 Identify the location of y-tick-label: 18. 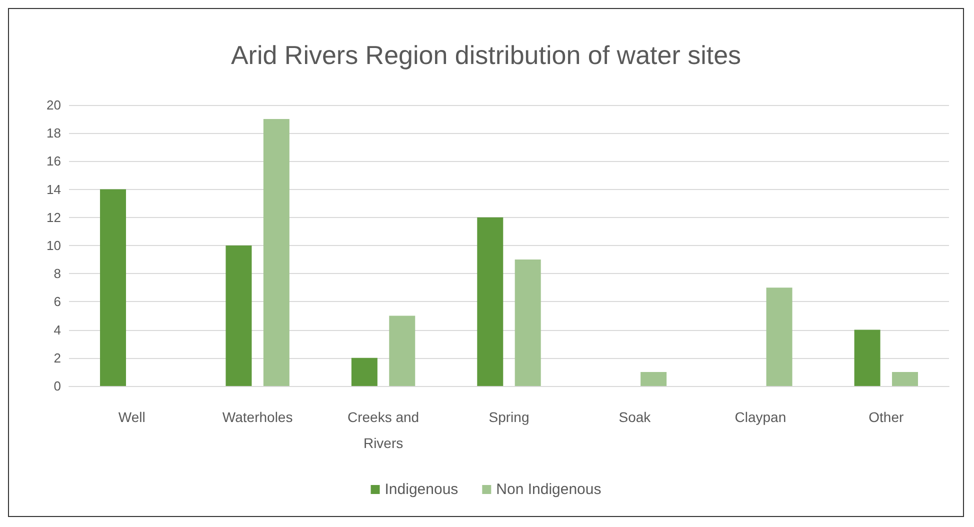
(53, 133).